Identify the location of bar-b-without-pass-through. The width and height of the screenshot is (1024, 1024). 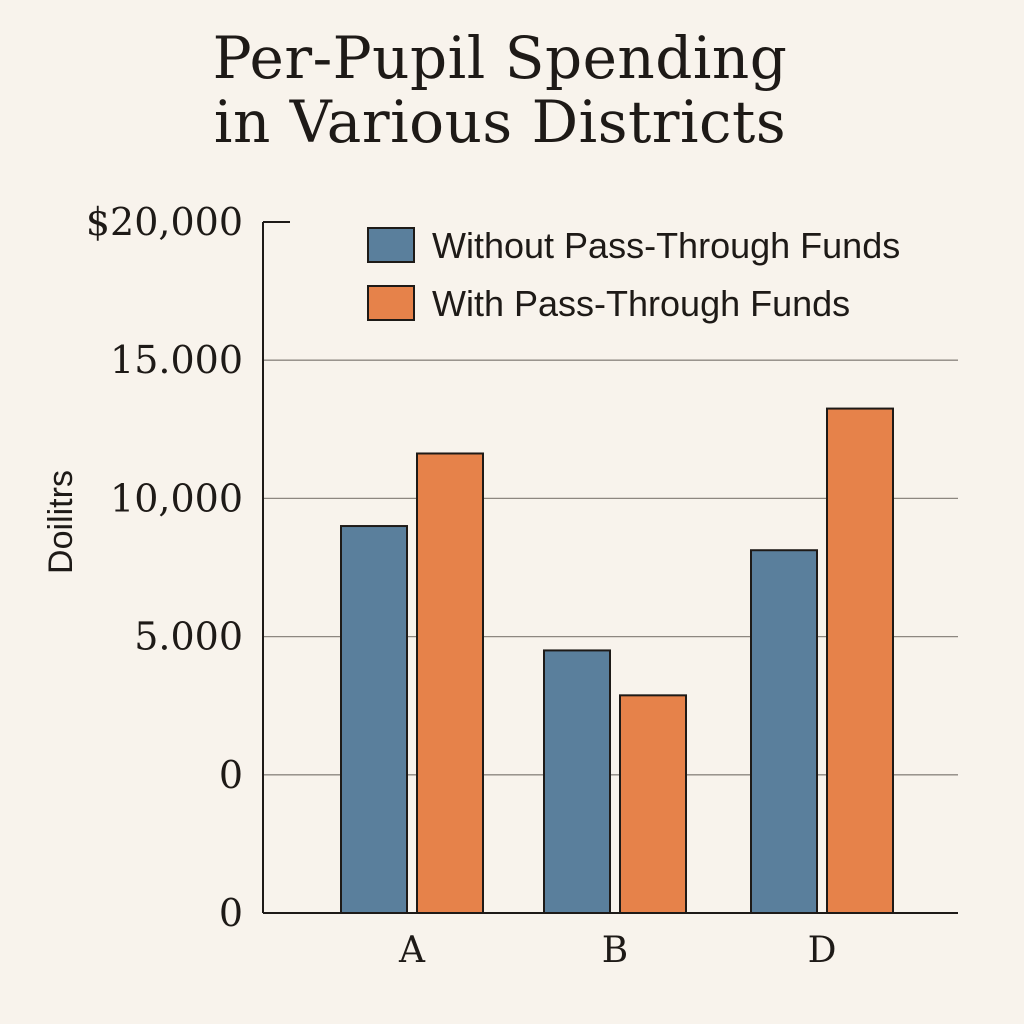
(577, 781).